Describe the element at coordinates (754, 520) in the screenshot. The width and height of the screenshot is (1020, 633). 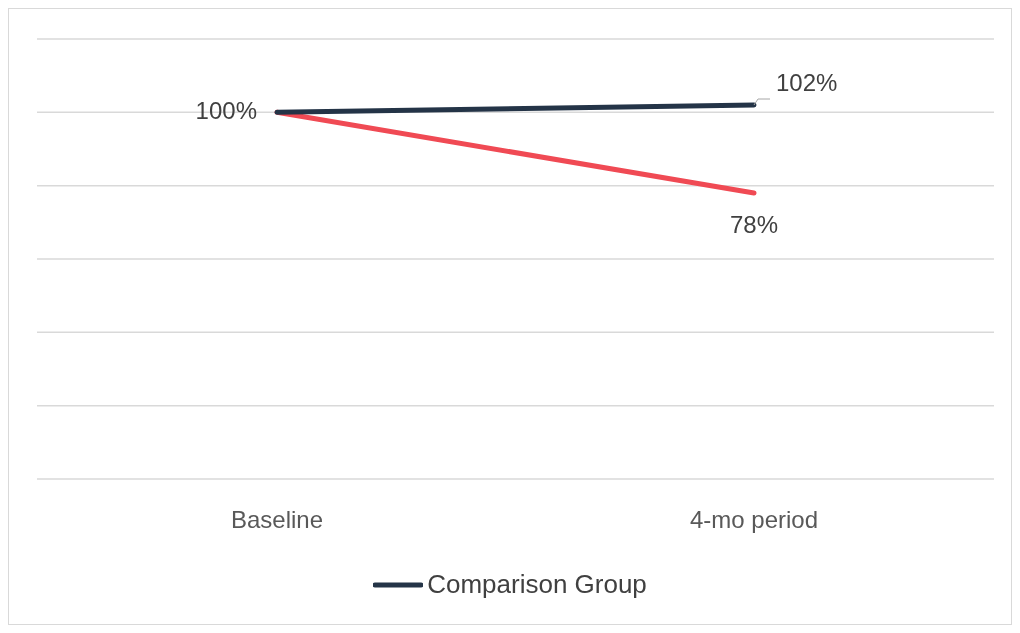
I see `x-tick-label: 4-mo period` at that location.